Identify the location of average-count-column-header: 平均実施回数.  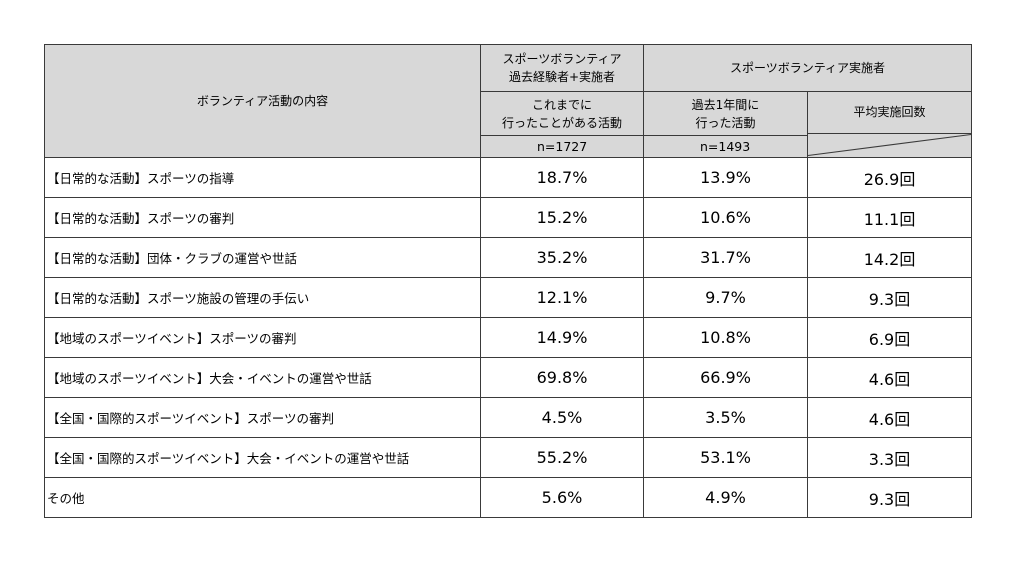
(889, 124).